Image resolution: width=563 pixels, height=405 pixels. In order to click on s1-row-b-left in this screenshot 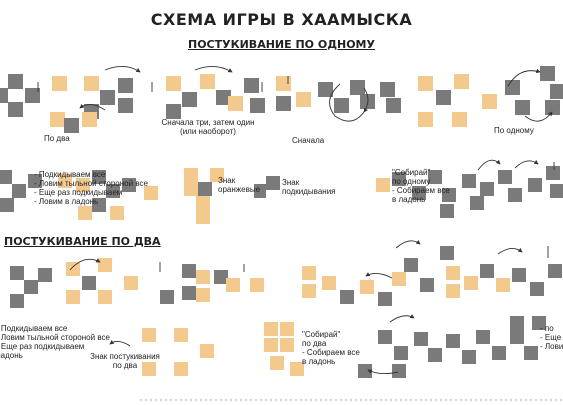, I will do `click(79, 195)`.